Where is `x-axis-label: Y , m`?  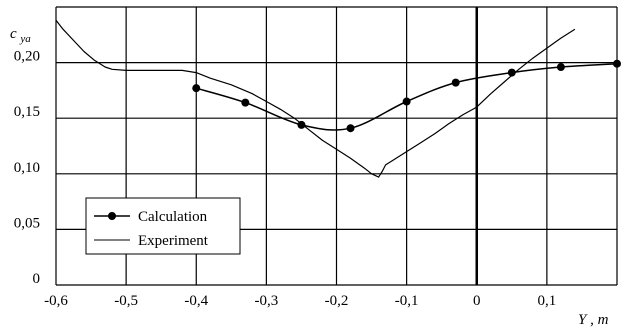
x-axis-label: Y , m is located at coordinates (593, 320).